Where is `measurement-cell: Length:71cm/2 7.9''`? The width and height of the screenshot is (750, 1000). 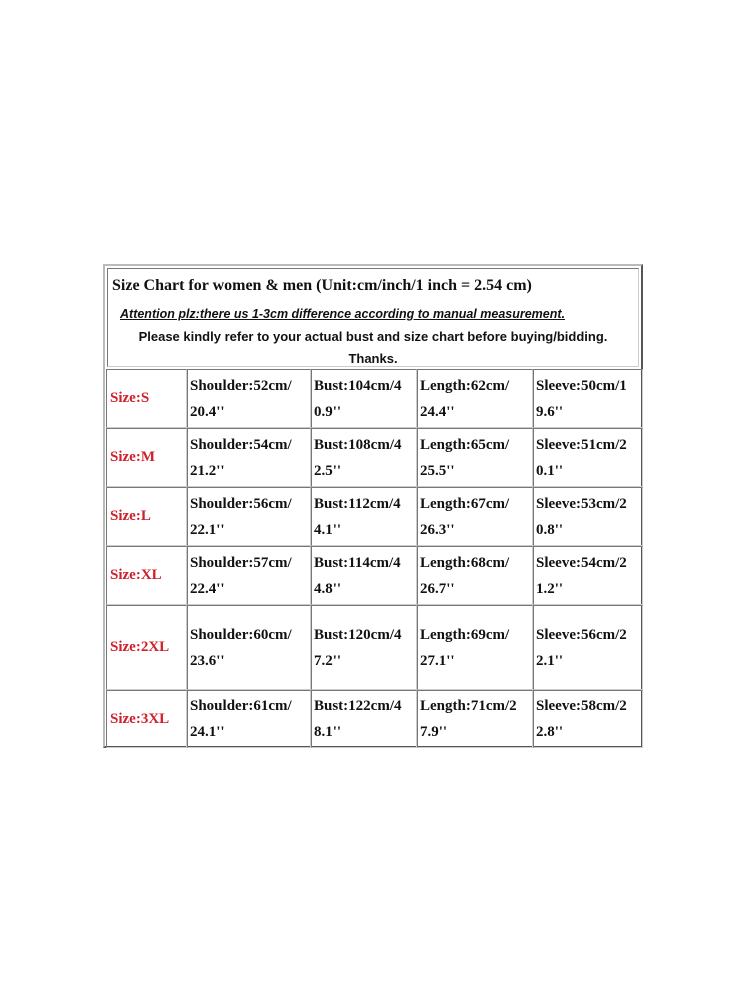 measurement-cell: Length:71cm/2 7.9'' is located at coordinates (475, 719).